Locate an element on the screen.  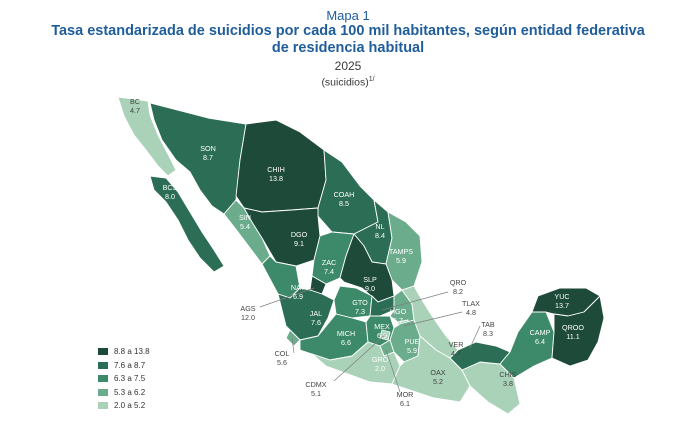
state-value: 6.6 is located at coordinates (346, 342).